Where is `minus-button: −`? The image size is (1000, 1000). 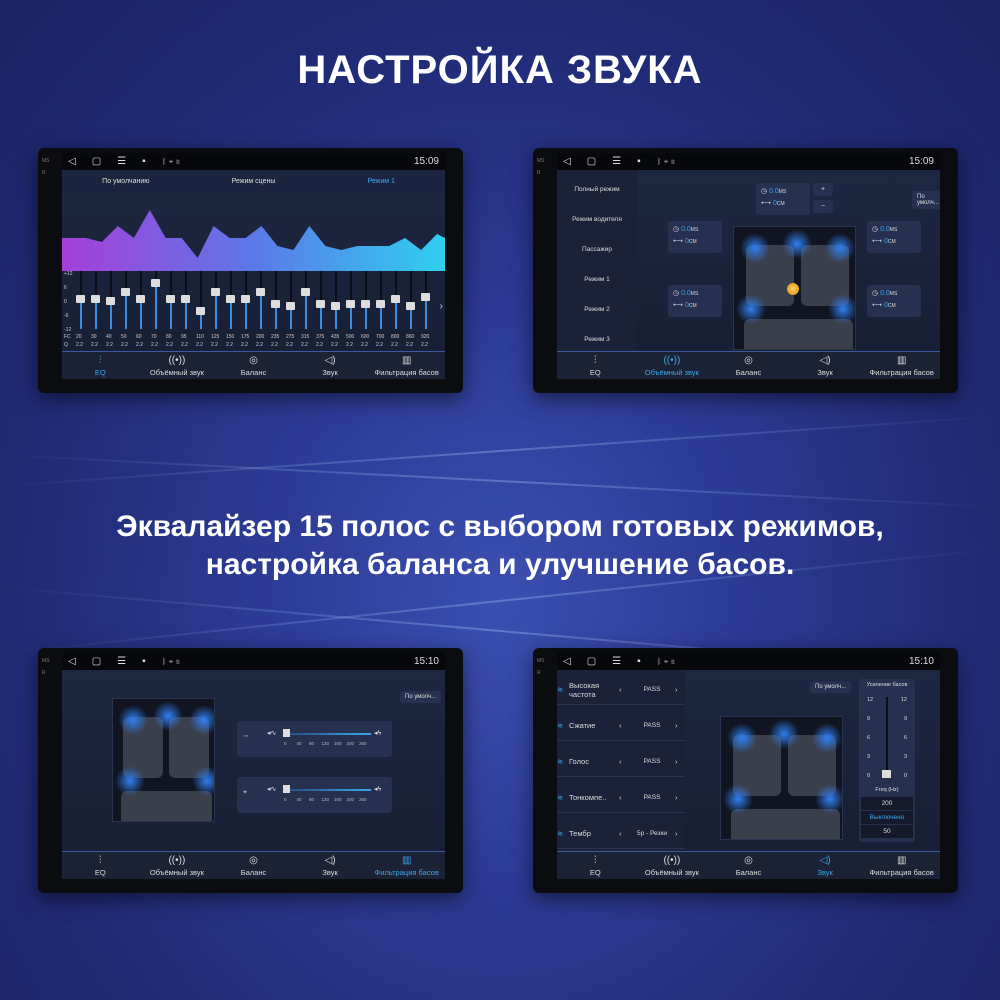
minus-button: − is located at coordinates (823, 206).